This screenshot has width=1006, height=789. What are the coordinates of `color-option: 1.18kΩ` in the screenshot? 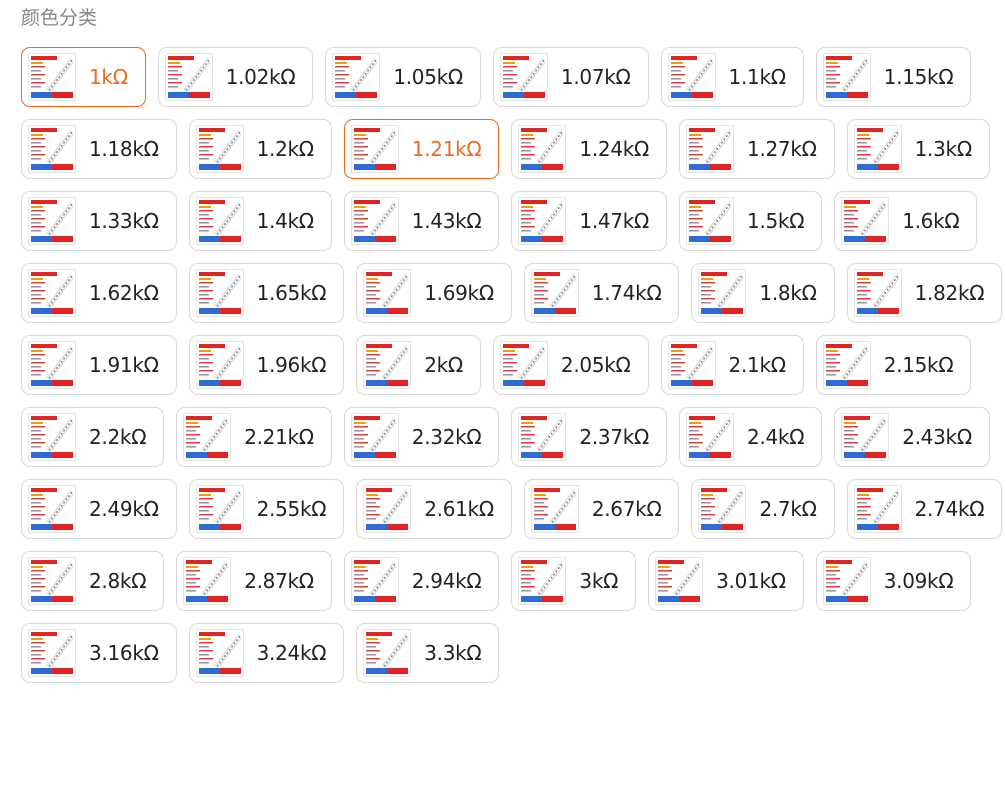 It's located at (99, 149).